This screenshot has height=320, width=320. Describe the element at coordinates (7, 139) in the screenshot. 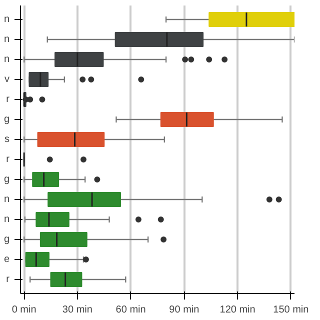

I see `y-tick-label: s` at that location.